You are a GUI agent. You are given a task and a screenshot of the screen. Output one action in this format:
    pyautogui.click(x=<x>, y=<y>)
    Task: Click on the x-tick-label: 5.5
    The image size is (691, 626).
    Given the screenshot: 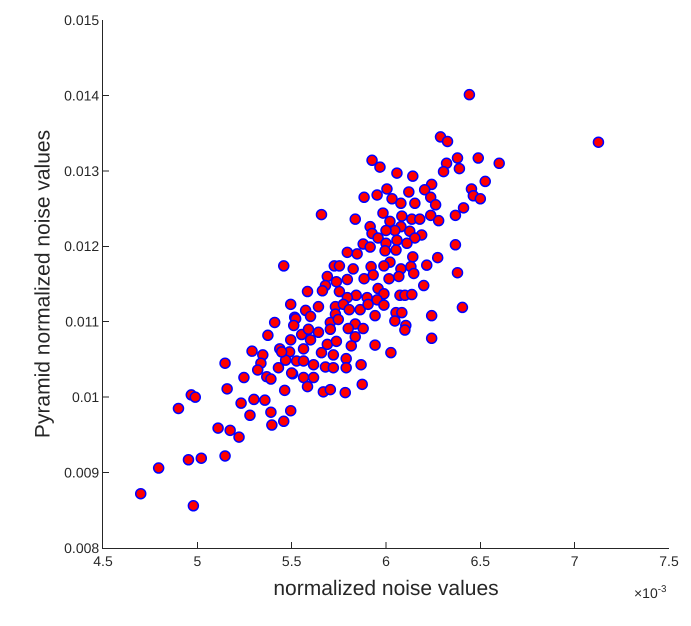 What is the action you would take?
    pyautogui.click(x=292, y=560)
    